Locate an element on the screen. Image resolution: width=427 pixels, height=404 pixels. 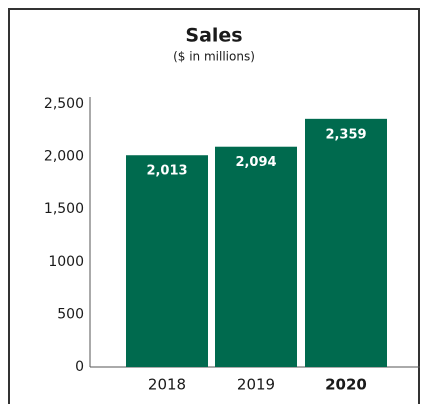
x-tick-label: 2020 is located at coordinates (346, 385).